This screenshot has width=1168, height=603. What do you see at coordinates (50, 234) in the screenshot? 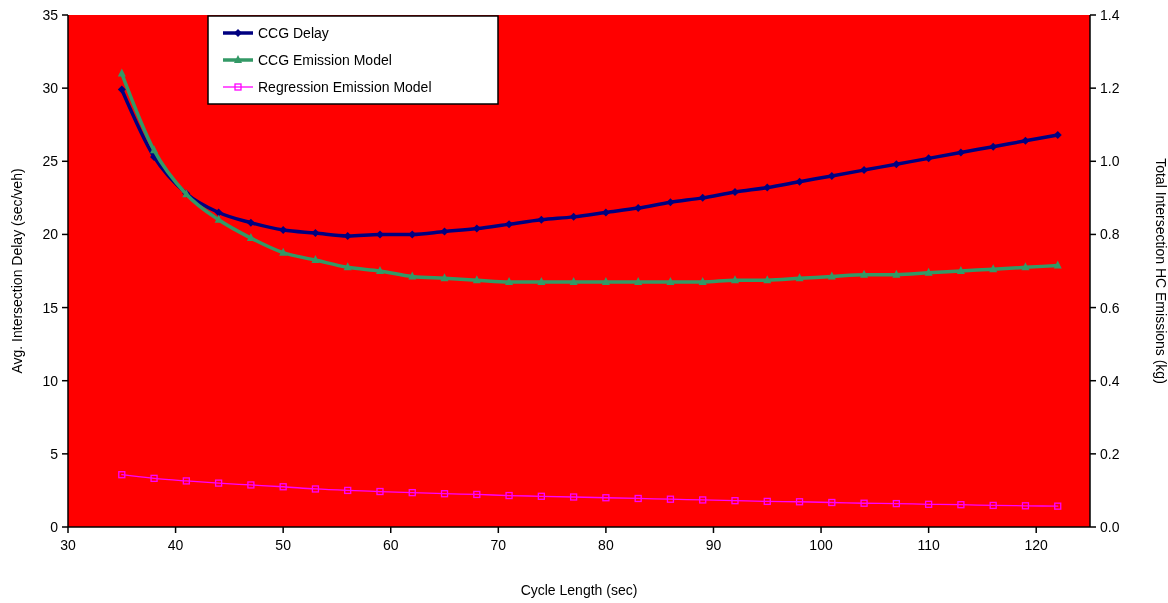
I see `y-tick-label: 20` at bounding box center [50, 234].